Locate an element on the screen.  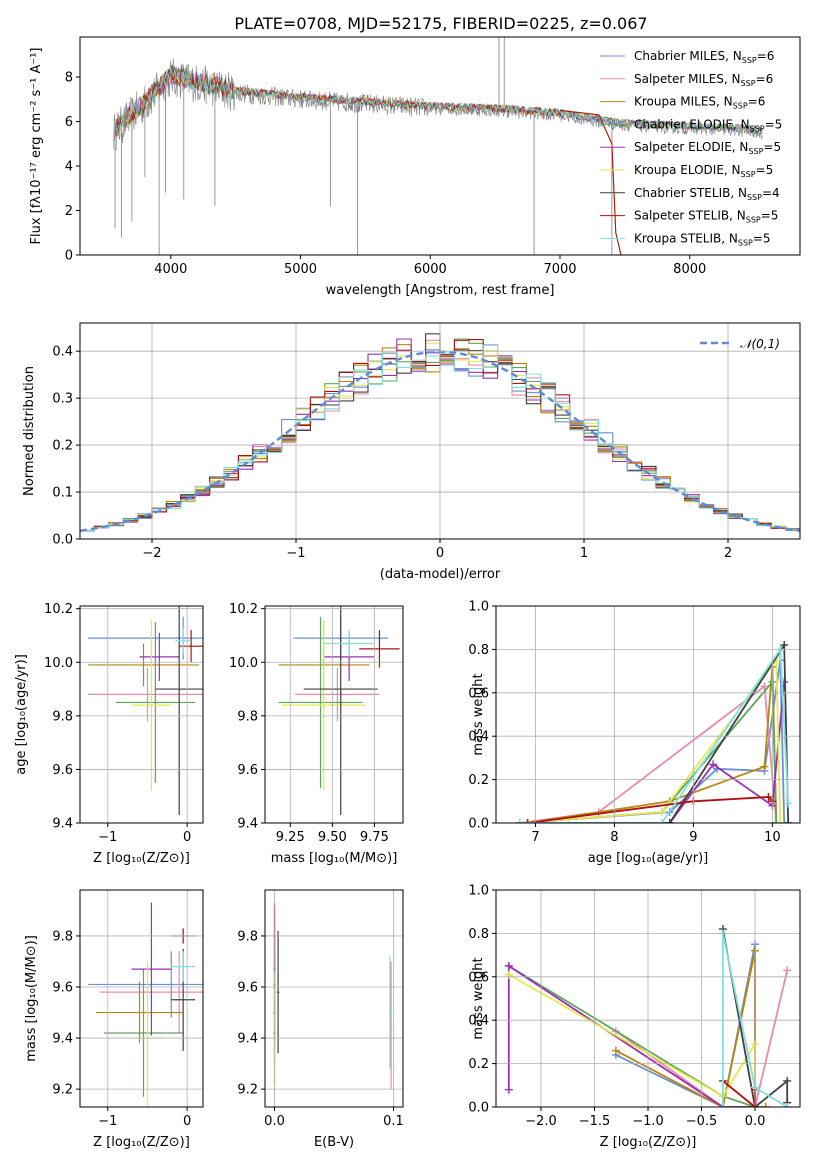
y-tick-label: 8 is located at coordinates (69, 78).